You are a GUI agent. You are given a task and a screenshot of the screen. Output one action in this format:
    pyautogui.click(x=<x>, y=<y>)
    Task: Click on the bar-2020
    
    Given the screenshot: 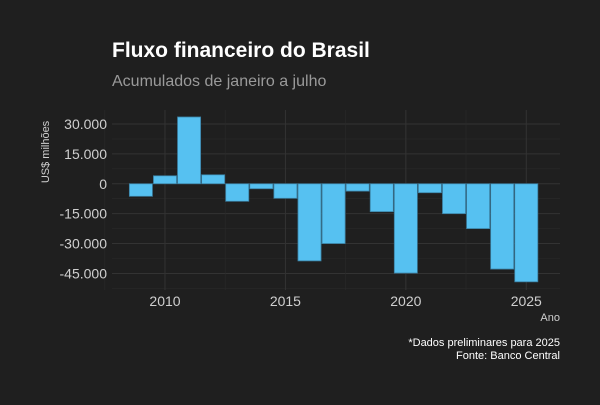 What is the action you would take?
    pyautogui.click(x=405, y=228)
    